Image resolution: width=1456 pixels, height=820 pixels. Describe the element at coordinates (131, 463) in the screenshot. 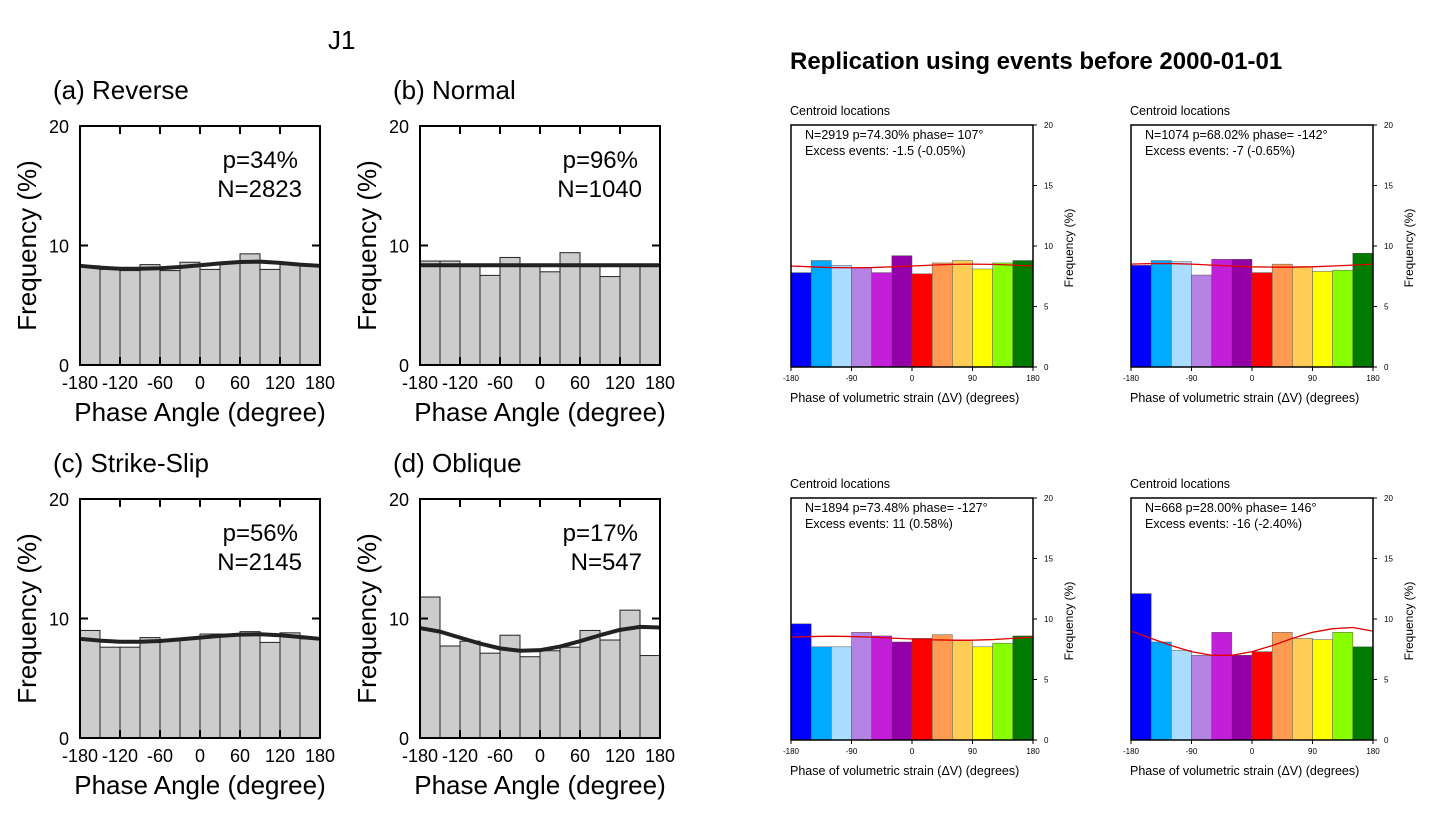

I see `panel-title: (c) Strike-Slip` at that location.